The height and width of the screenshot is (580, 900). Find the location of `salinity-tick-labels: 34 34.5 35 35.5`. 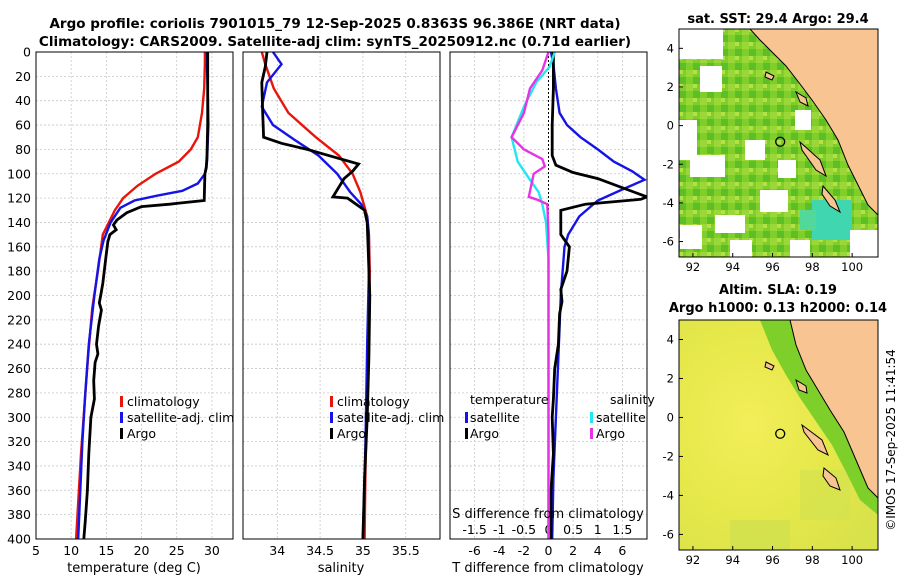

salinity-tick-labels: 34 34.5 35 35.5 is located at coordinates (344, 550).